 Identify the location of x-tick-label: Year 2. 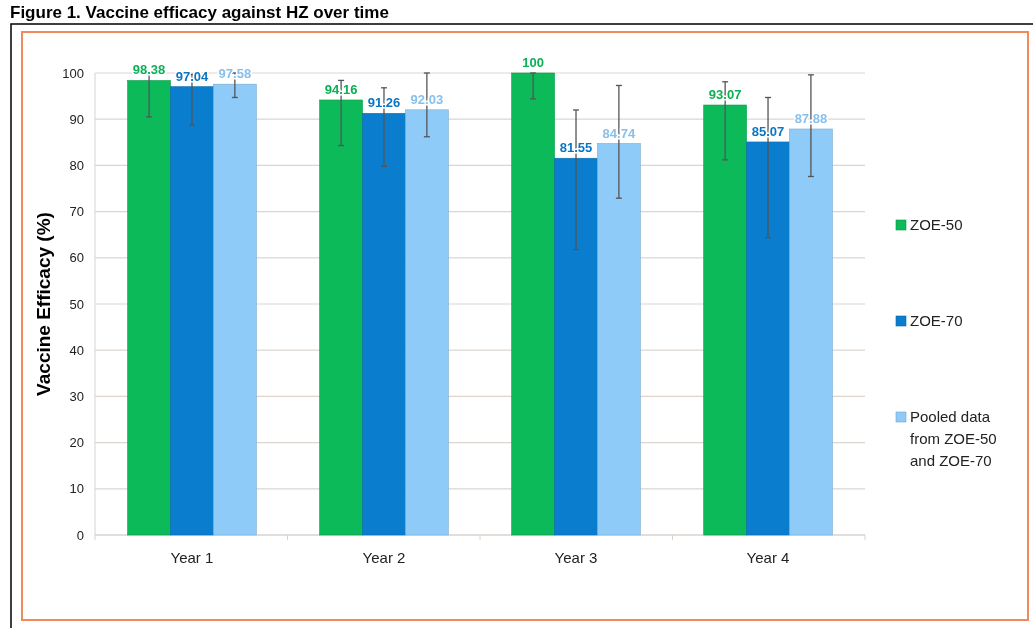
(384, 557).